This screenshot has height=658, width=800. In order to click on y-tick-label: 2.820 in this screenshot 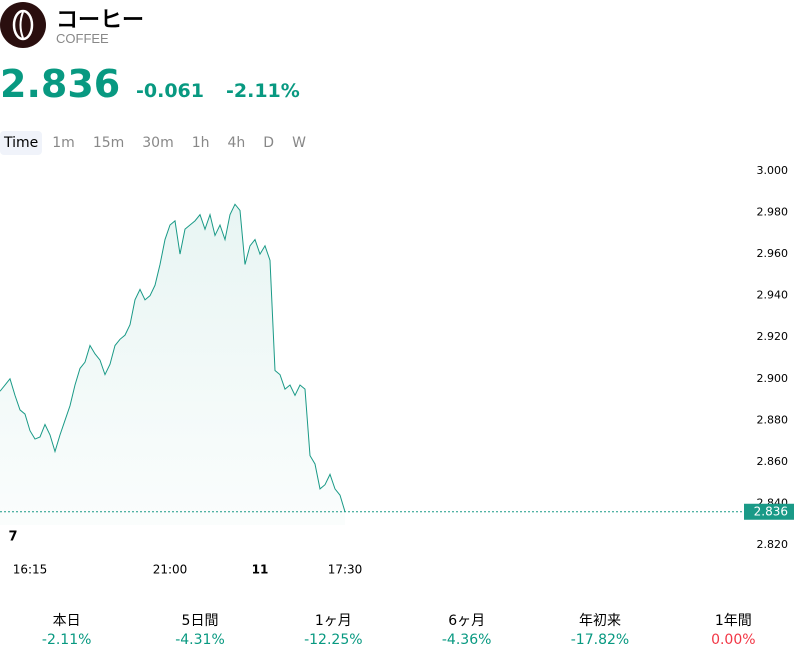, I will do `click(773, 544)`.